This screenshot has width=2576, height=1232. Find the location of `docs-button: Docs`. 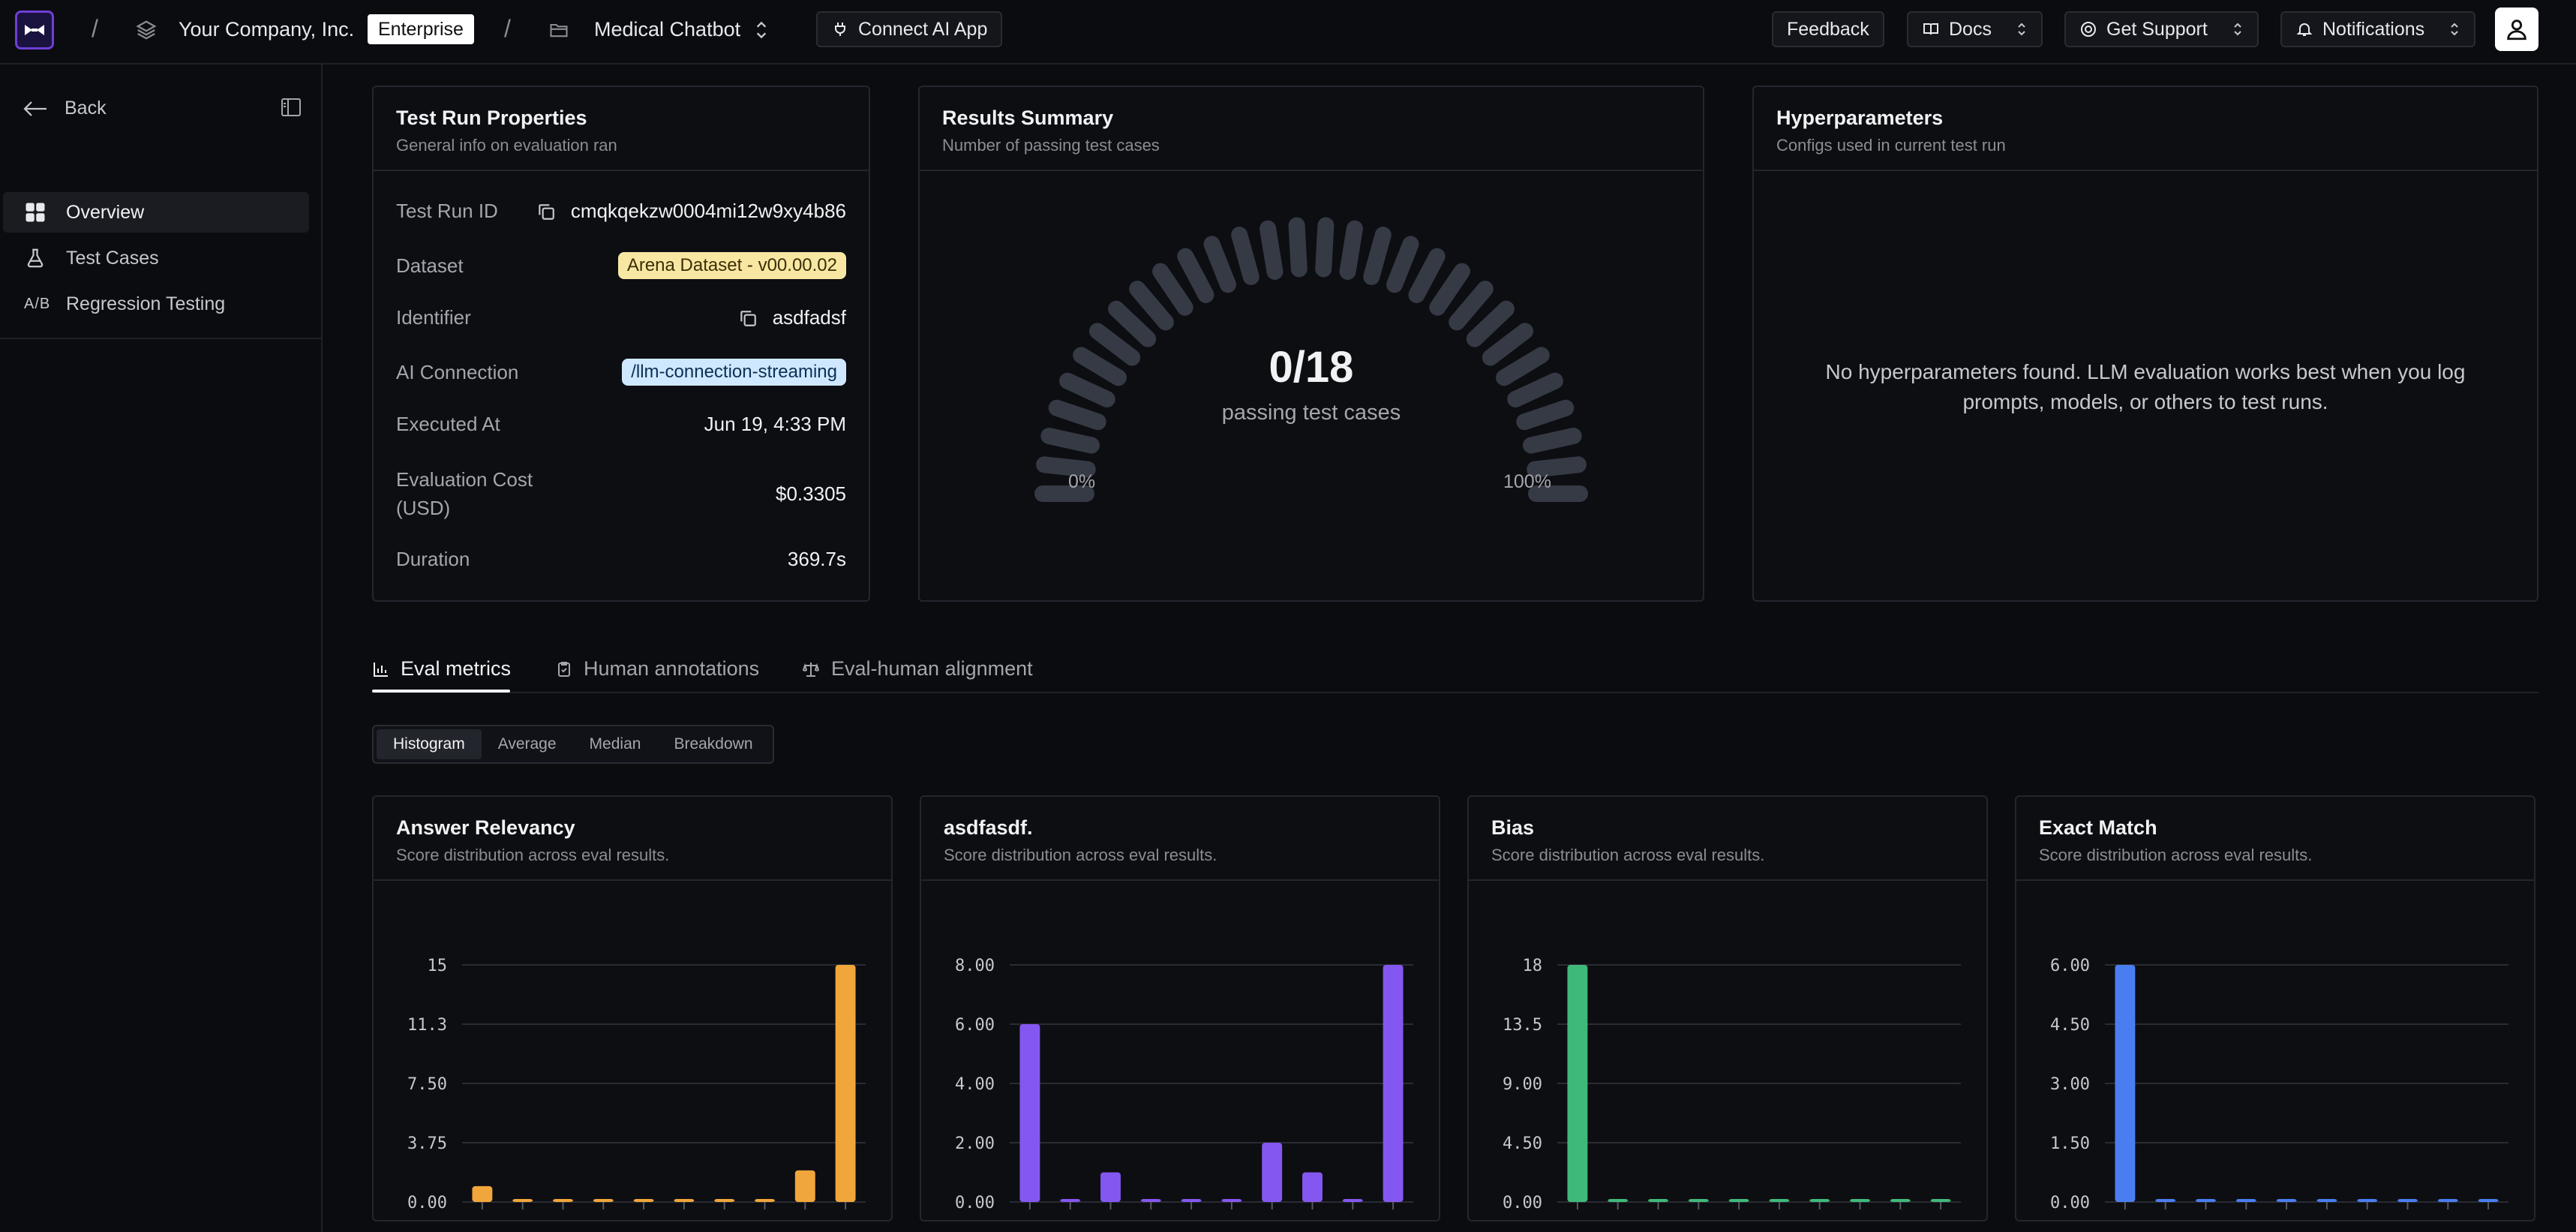

docs-button: Docs is located at coordinates (1975, 29).